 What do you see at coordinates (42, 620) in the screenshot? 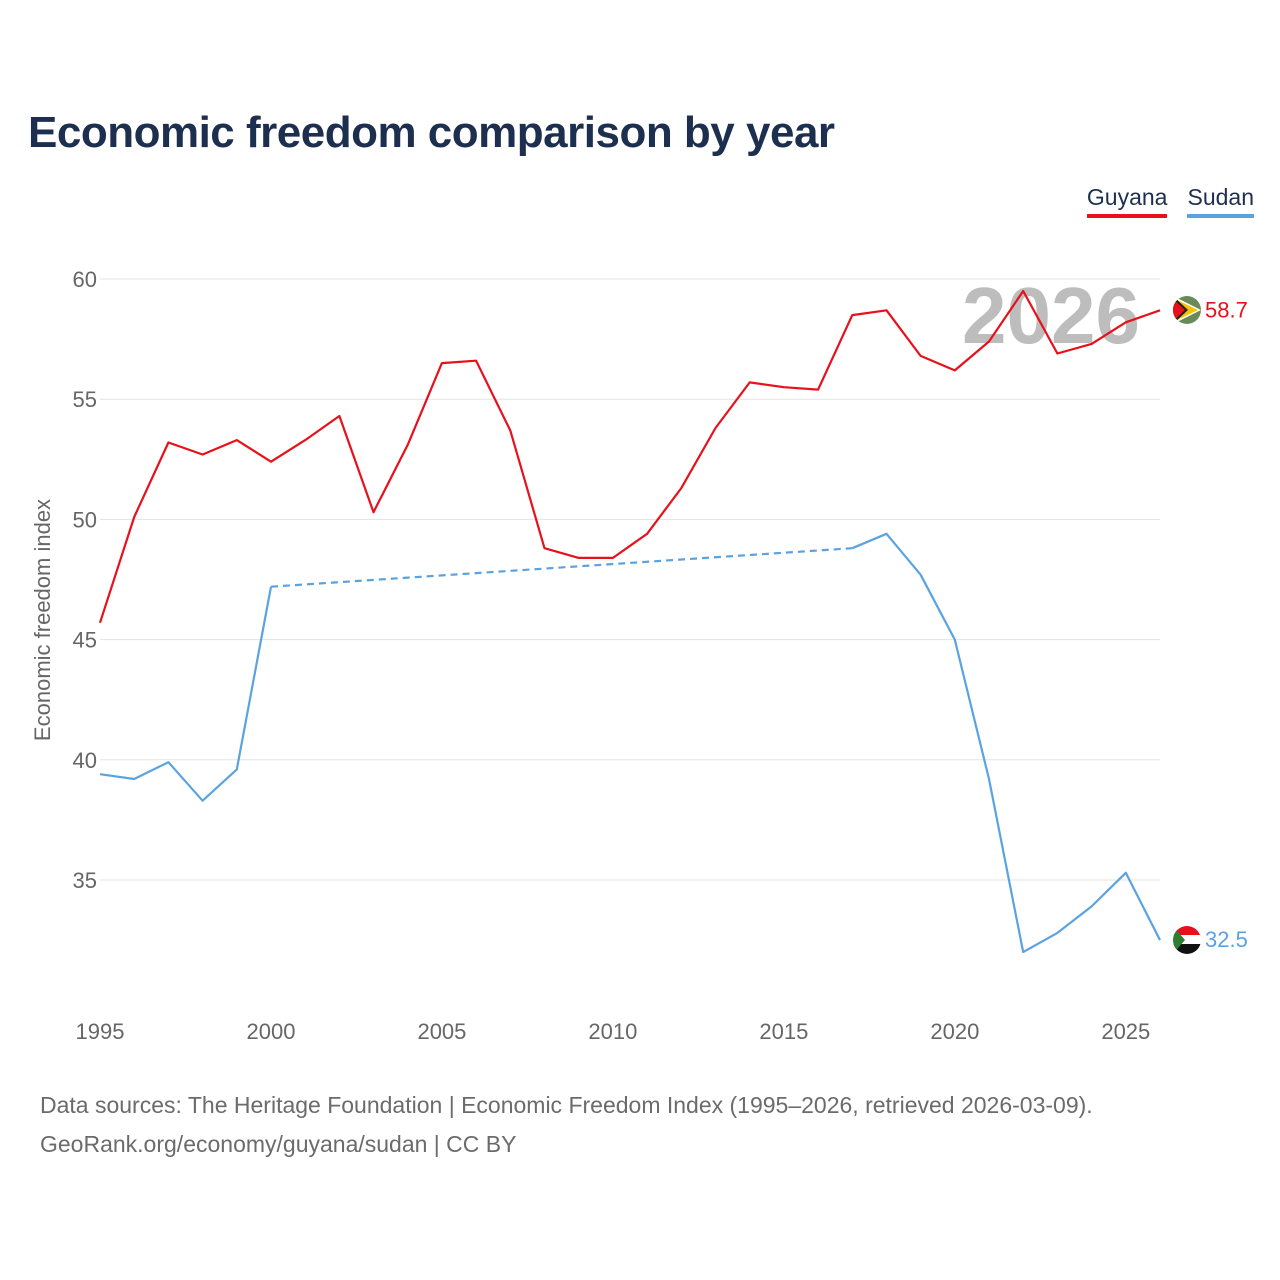
I see `y-axis-label: Economic freedom index` at bounding box center [42, 620].